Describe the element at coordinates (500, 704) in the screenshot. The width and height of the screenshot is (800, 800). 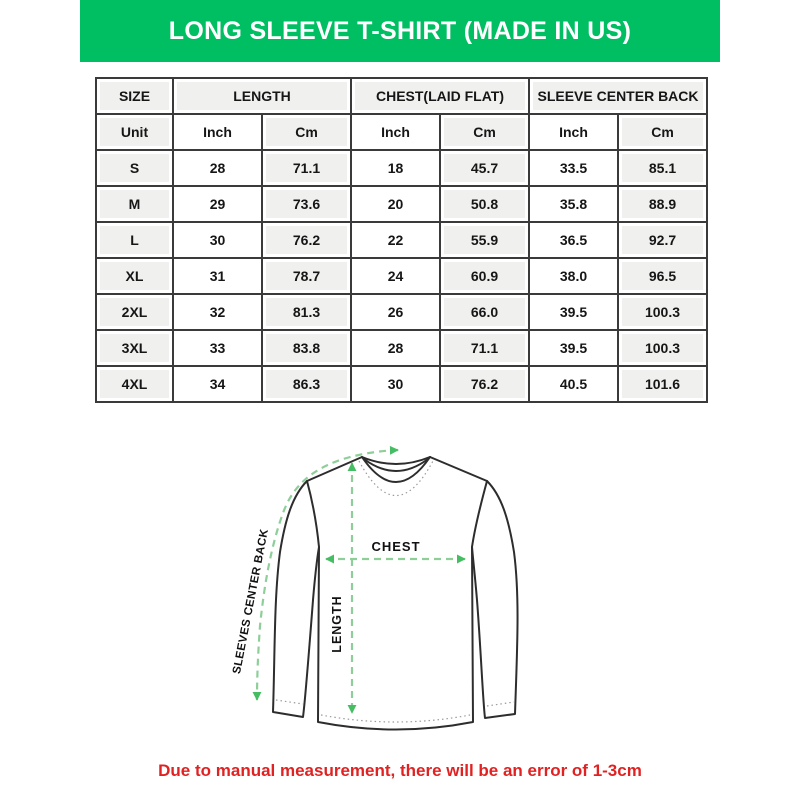
I see `right-cuff-stitch-line` at that location.